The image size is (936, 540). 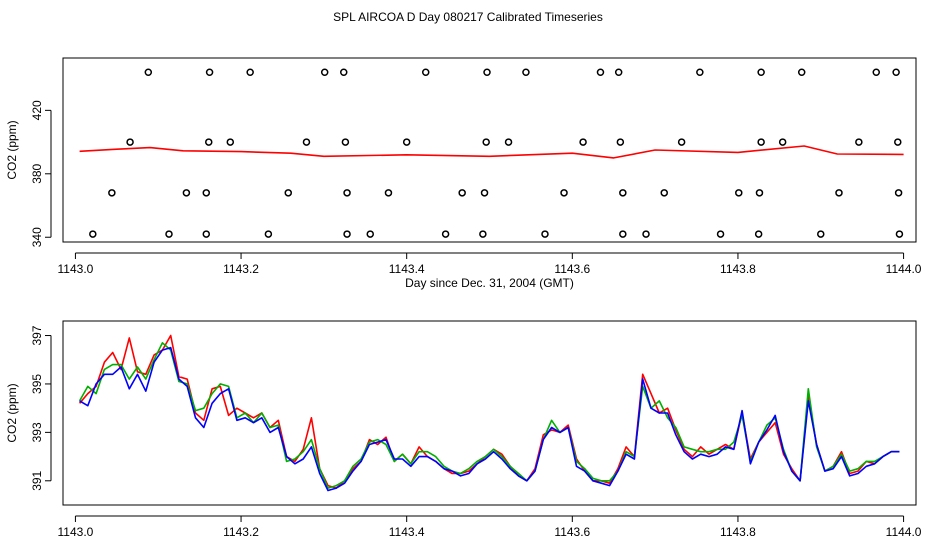 I want to click on y-tick-label: 397, so click(x=37, y=335).